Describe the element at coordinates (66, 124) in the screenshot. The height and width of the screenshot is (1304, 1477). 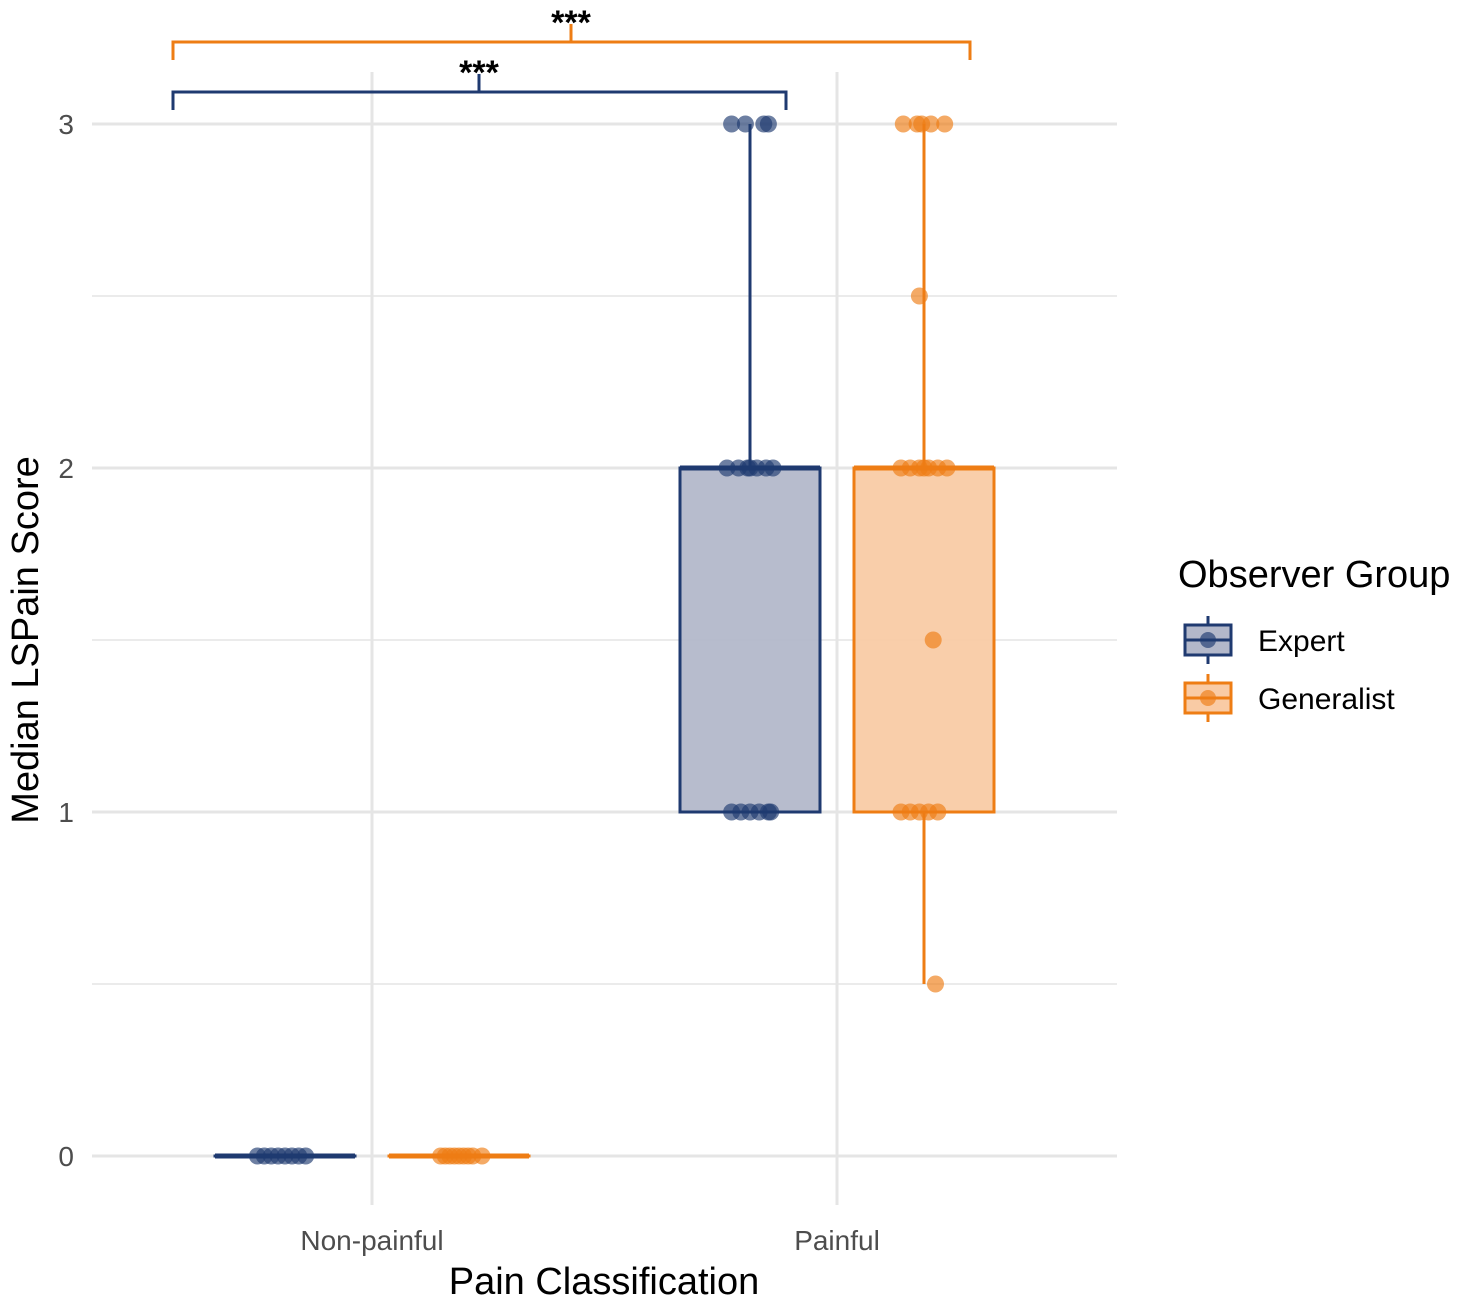
I see `y-tick-label: 3` at that location.